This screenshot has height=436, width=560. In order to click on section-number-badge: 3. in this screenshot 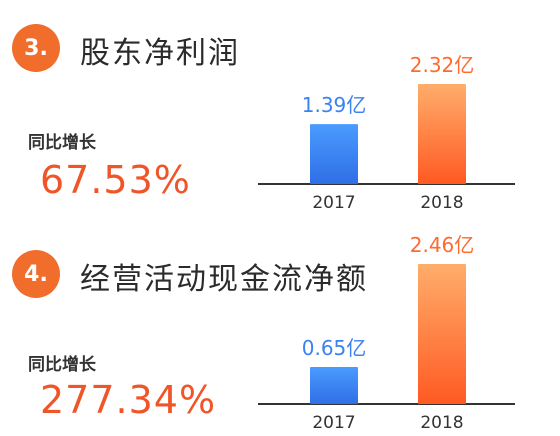, I will do `click(36, 48)`.